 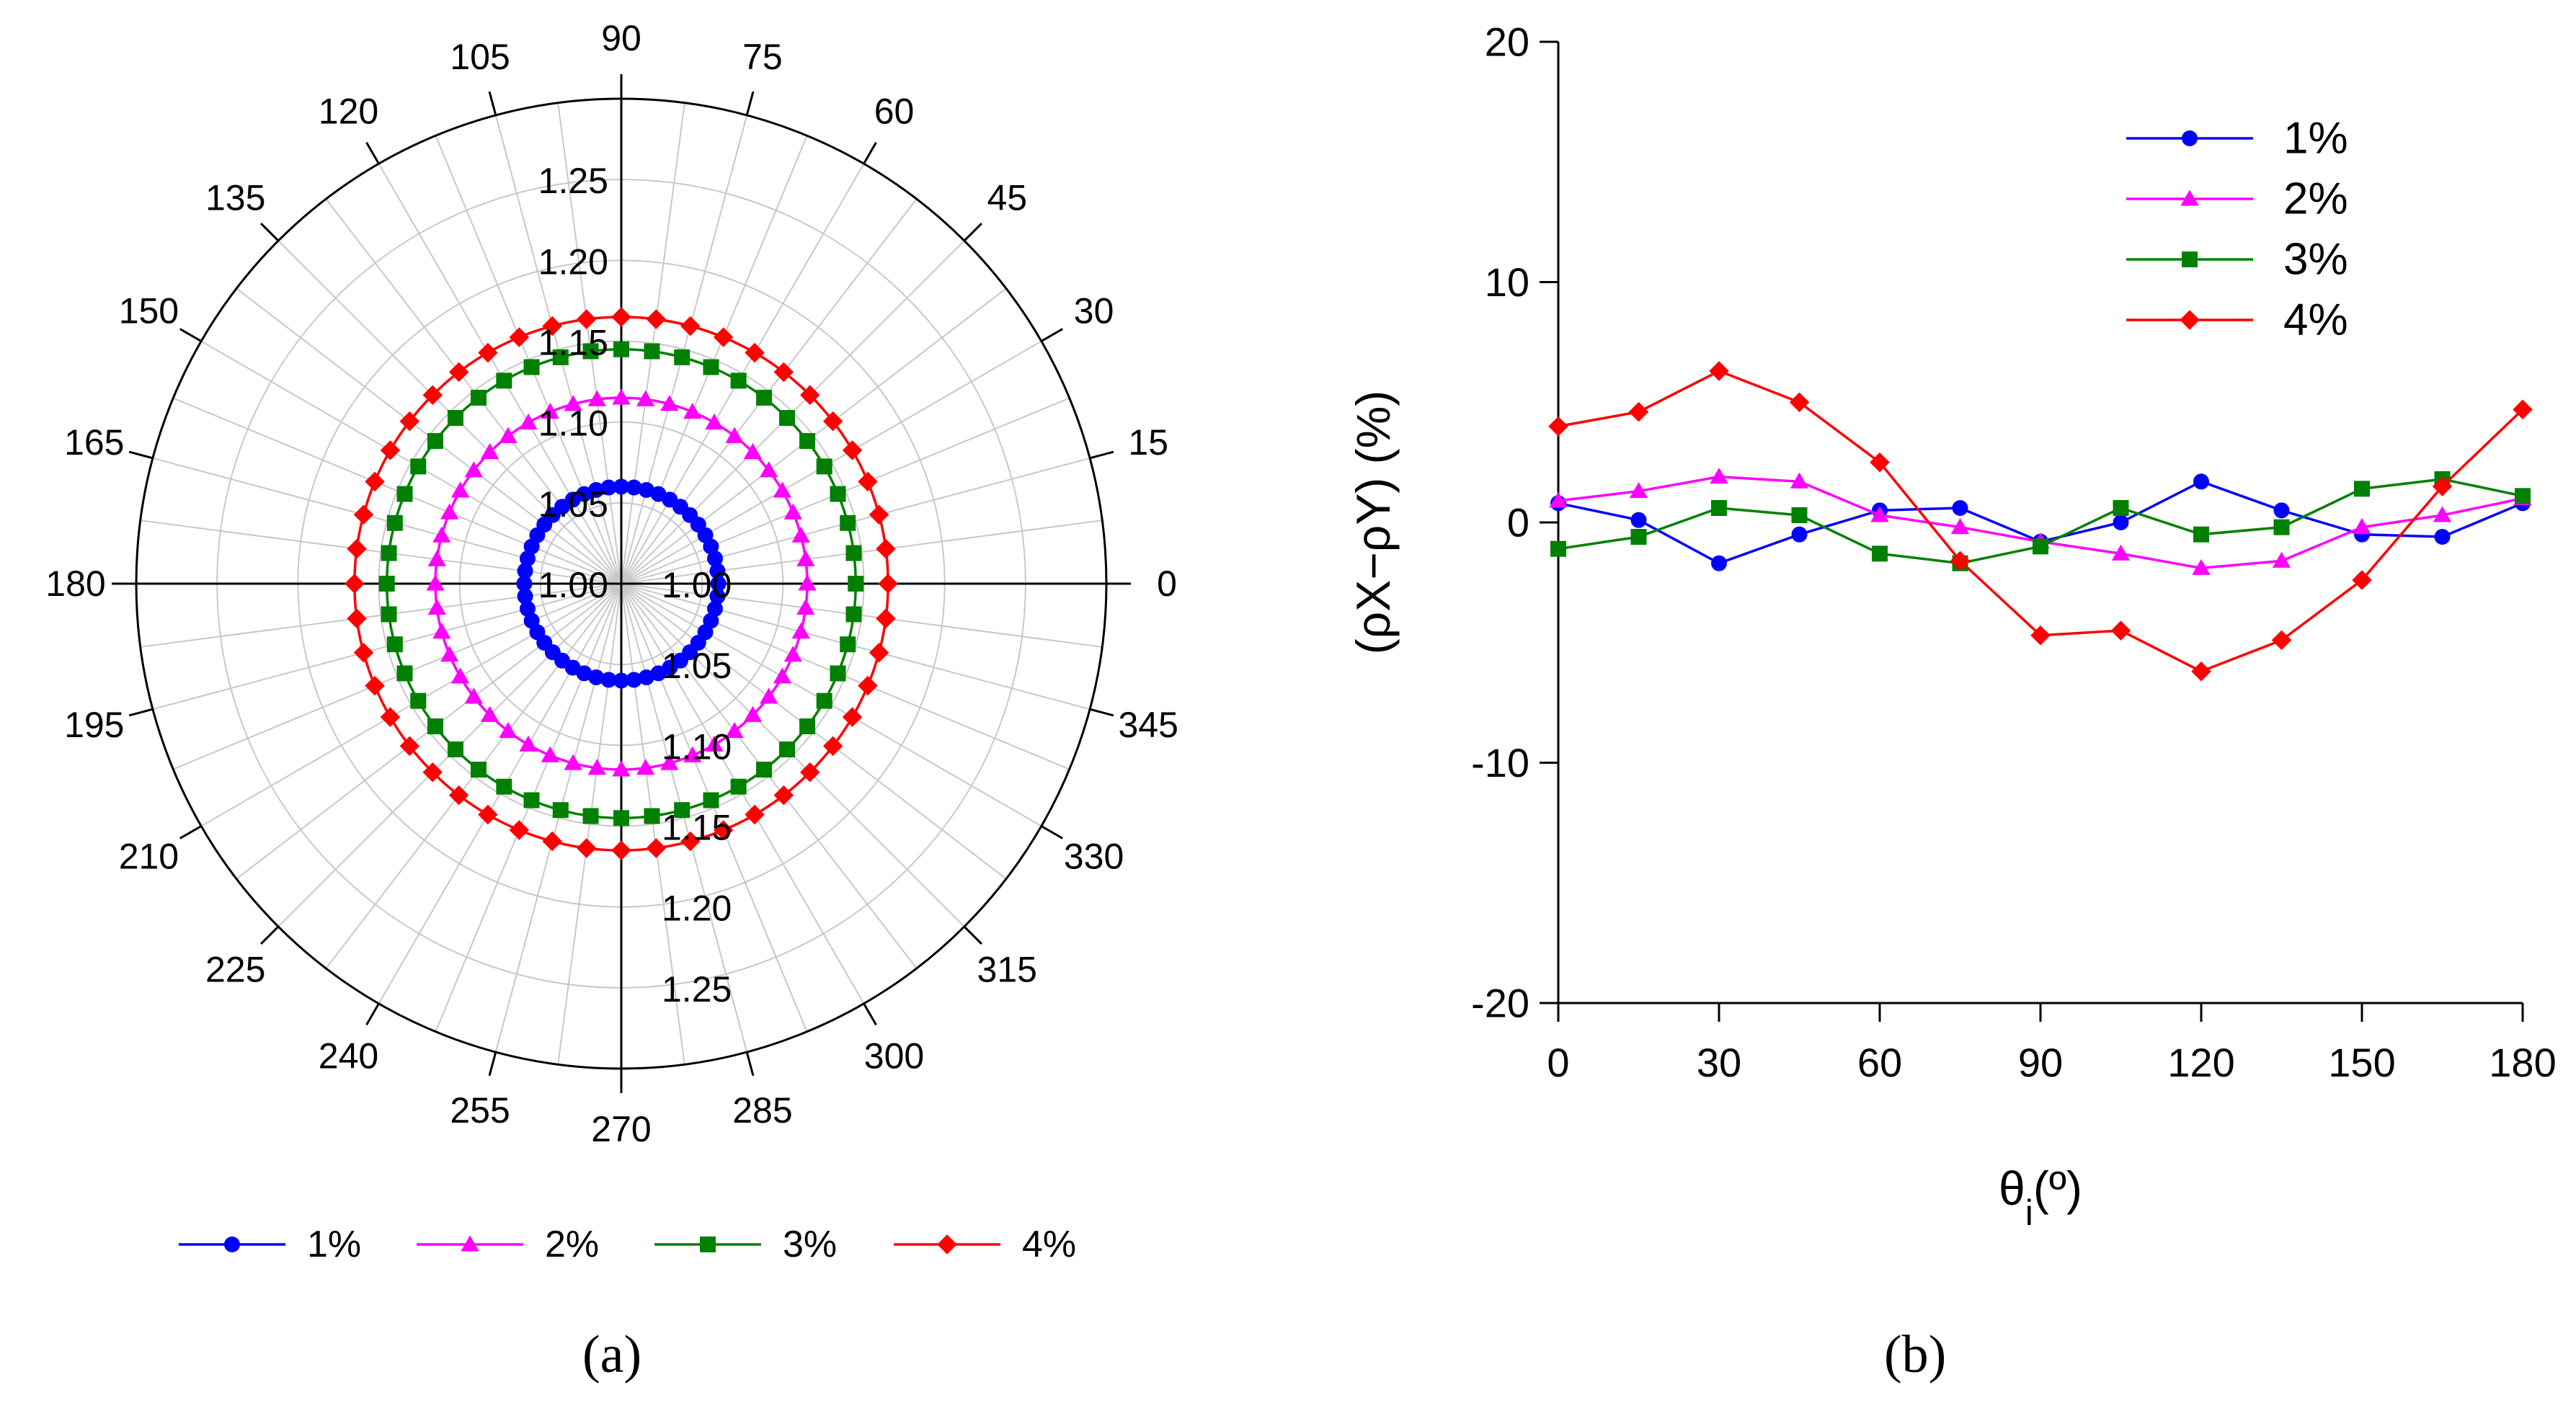 I want to click on polar-angle-tick-label: 270, so click(x=621, y=1129).